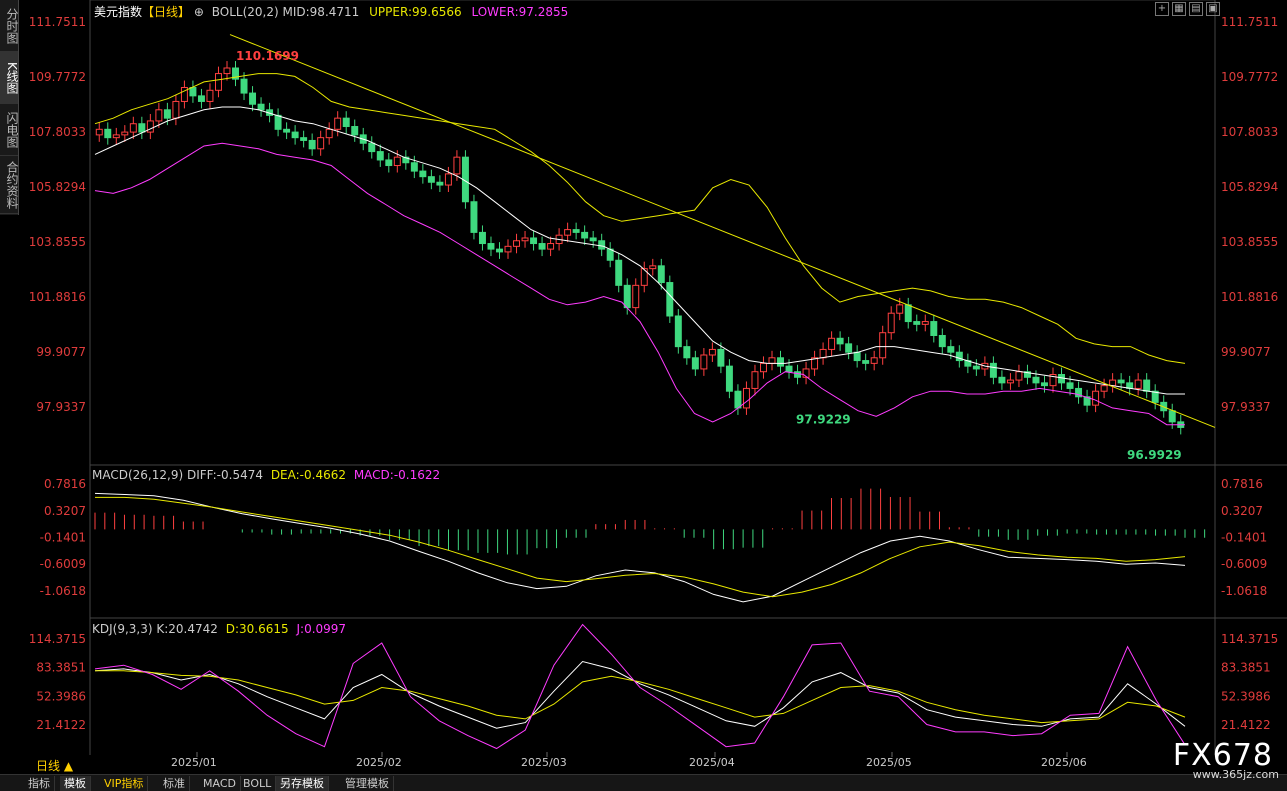 Image resolution: width=1287 pixels, height=791 pixels. Describe the element at coordinates (75, 783) in the screenshot. I see `tab-template: 模板` at that location.